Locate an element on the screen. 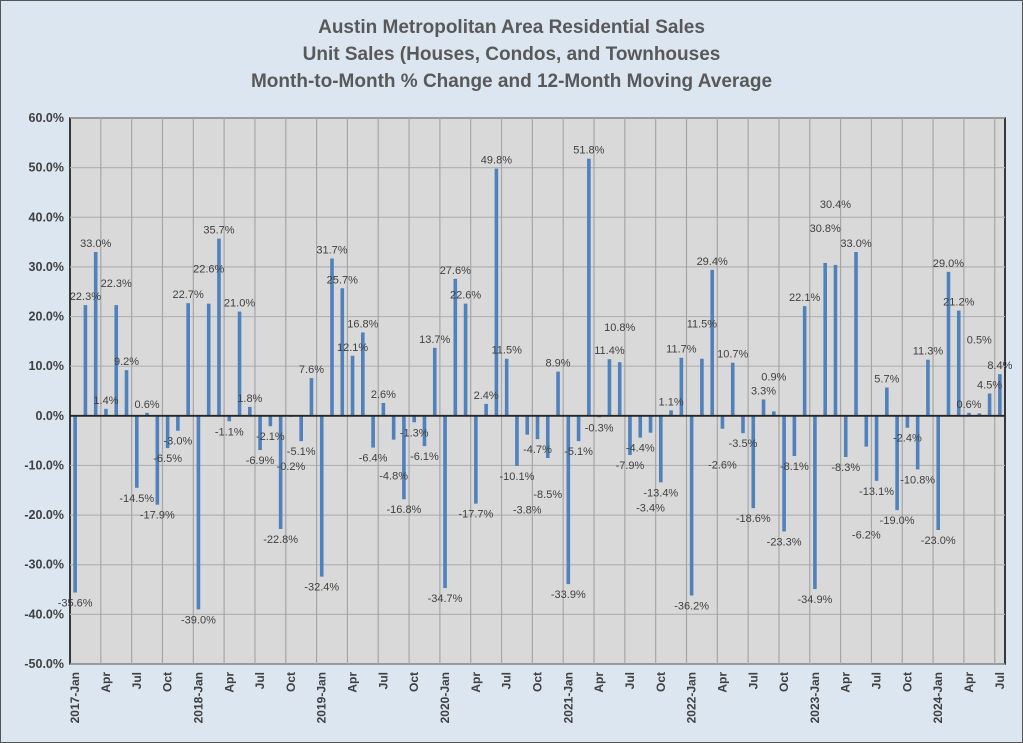  data-label: -2.4% is located at coordinates (907, 439).